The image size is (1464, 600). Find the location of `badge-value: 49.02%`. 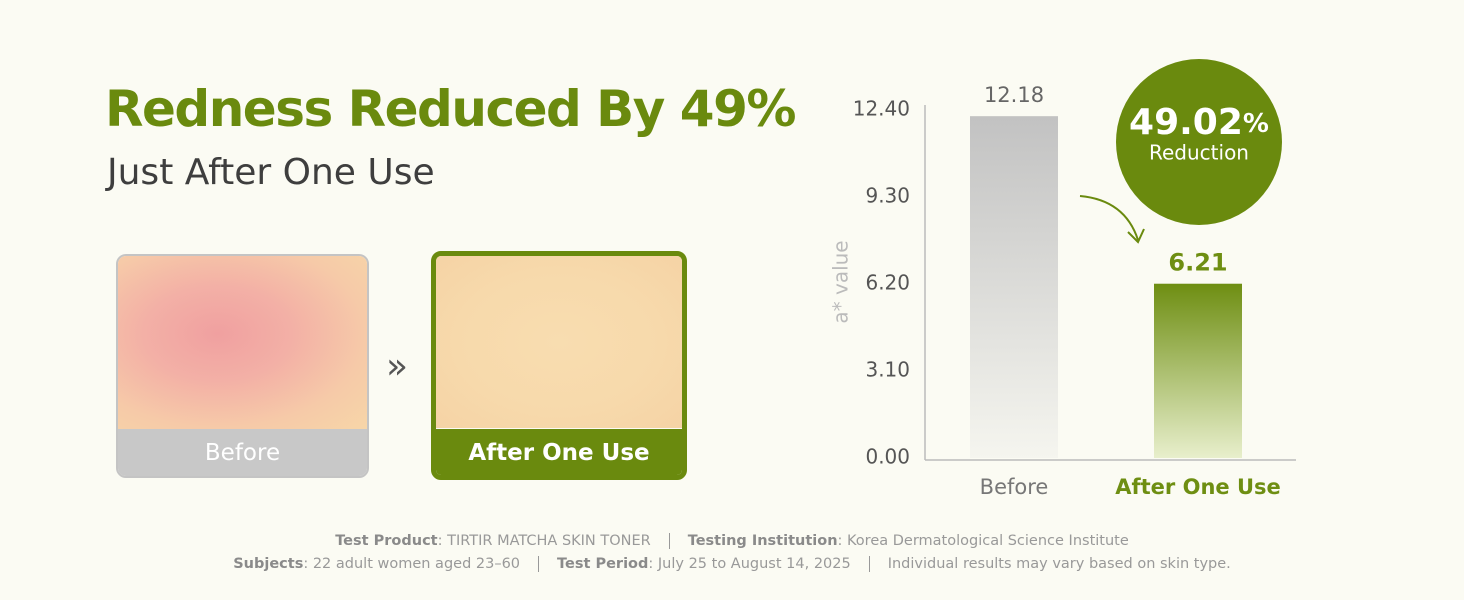

badge-value: 49.02% is located at coordinates (1199, 122).